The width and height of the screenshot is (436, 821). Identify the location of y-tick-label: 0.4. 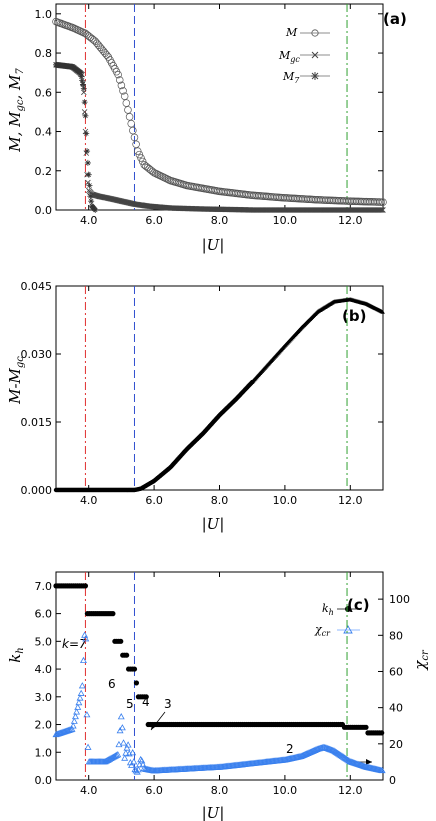
(44, 132).